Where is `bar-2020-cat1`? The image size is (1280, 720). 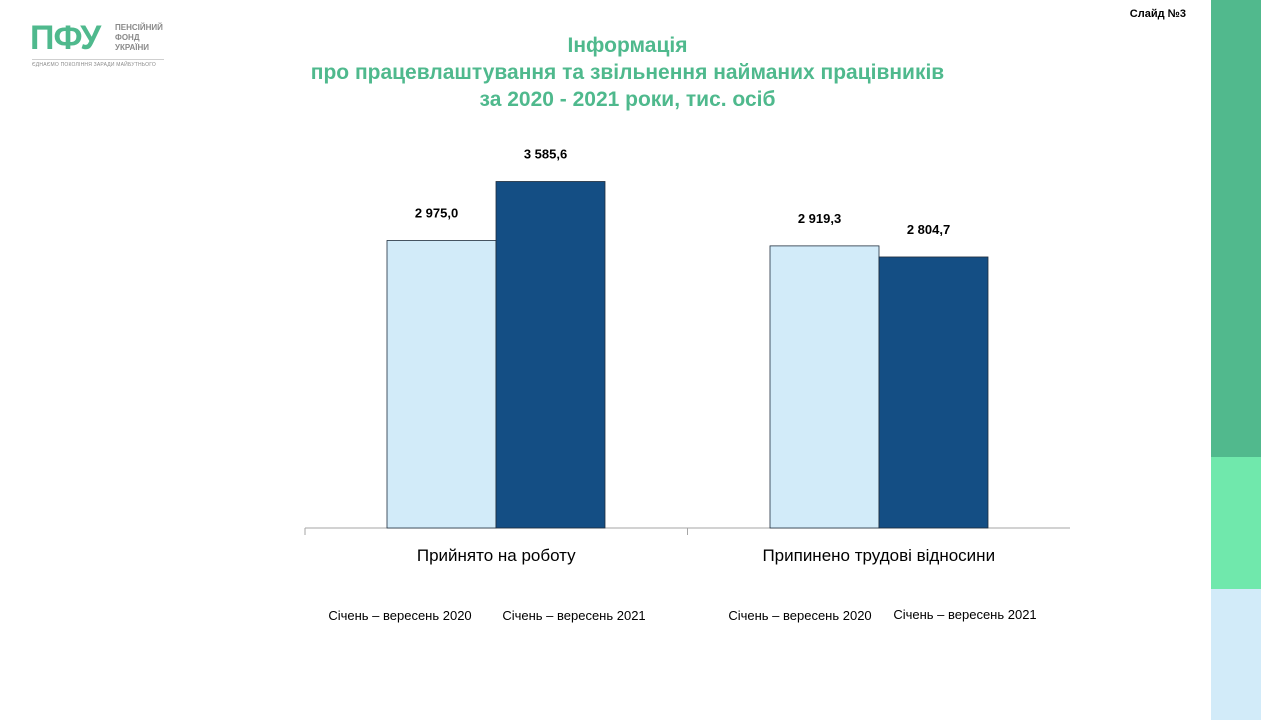
bar-2020-cat1 is located at coordinates (441, 384).